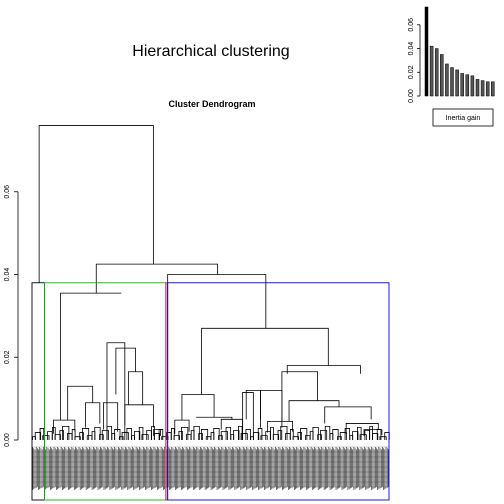  I want to click on dendro-tick-label: 0.04, so click(7, 275).